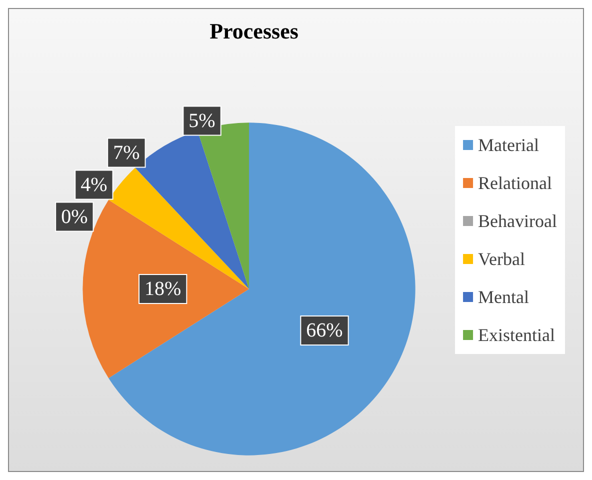 Image resolution: width=592 pixels, height=480 pixels. What do you see at coordinates (515, 183) in the screenshot?
I see `legend-label: Relational` at bounding box center [515, 183].